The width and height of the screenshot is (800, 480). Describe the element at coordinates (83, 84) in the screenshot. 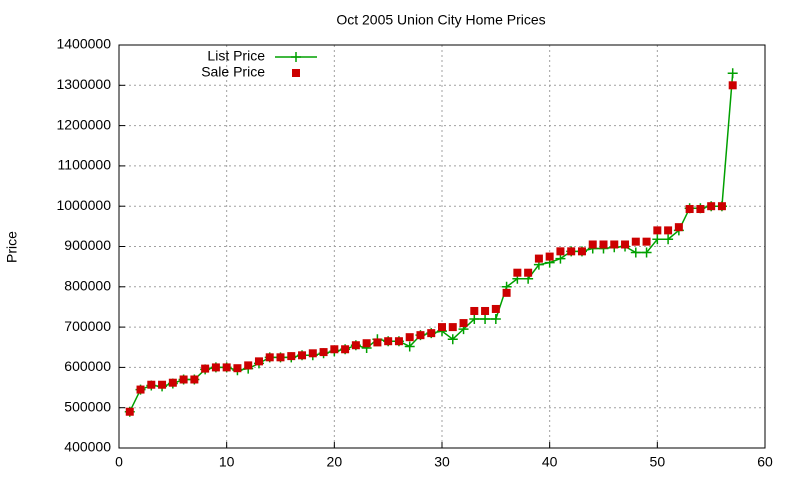

I see `y-tick-label: 1300000` at that location.